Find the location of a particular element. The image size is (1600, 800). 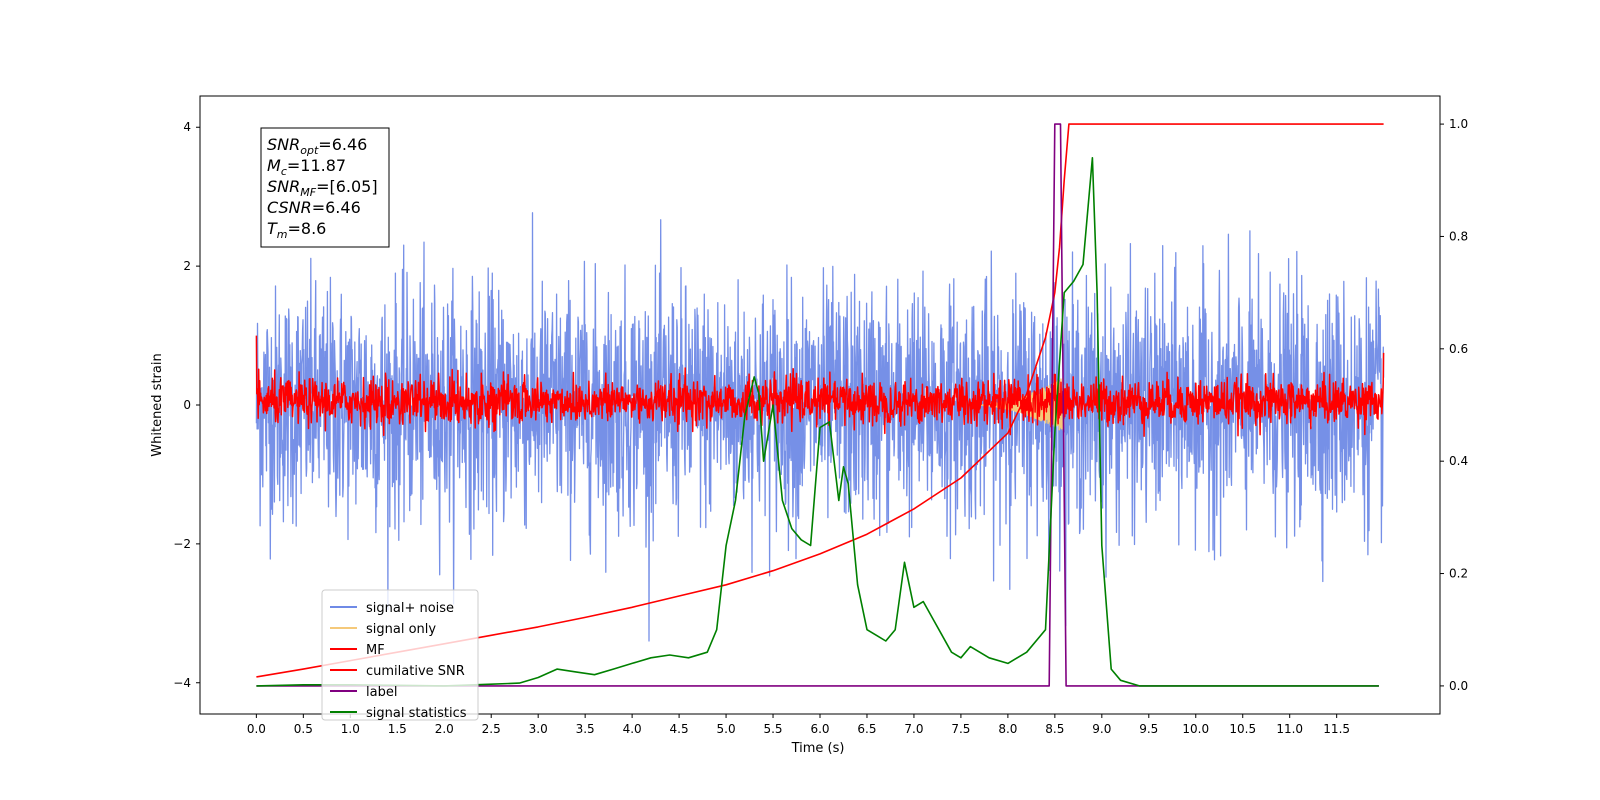

legend-label: signal+ noise is located at coordinates (410, 608).